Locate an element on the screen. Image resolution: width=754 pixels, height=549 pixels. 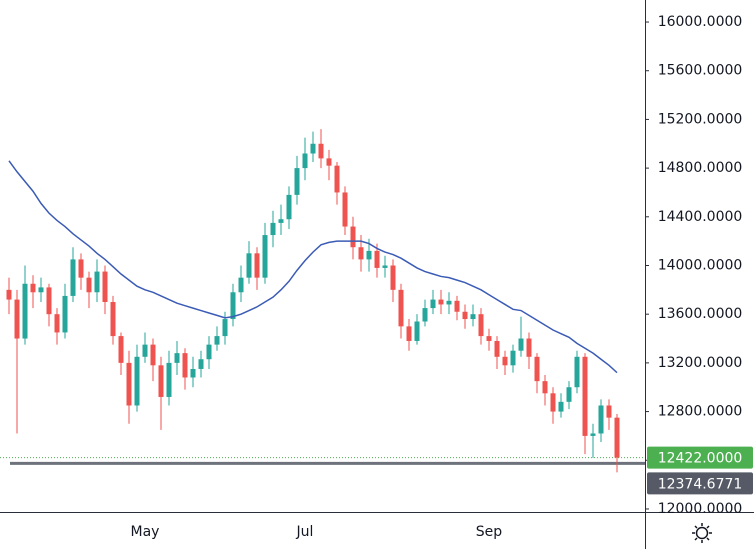
y-tick-label: 12000.0000 is located at coordinates (700, 509).